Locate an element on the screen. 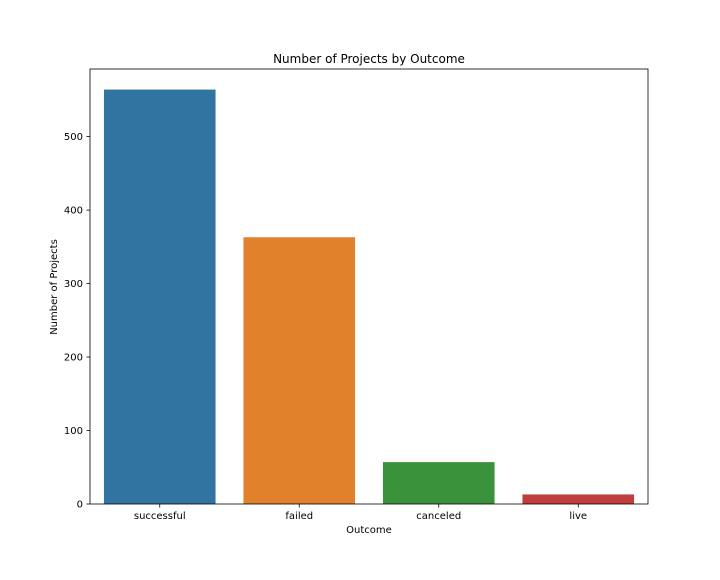 This screenshot has width=720, height=580. bar-live is located at coordinates (578, 499).